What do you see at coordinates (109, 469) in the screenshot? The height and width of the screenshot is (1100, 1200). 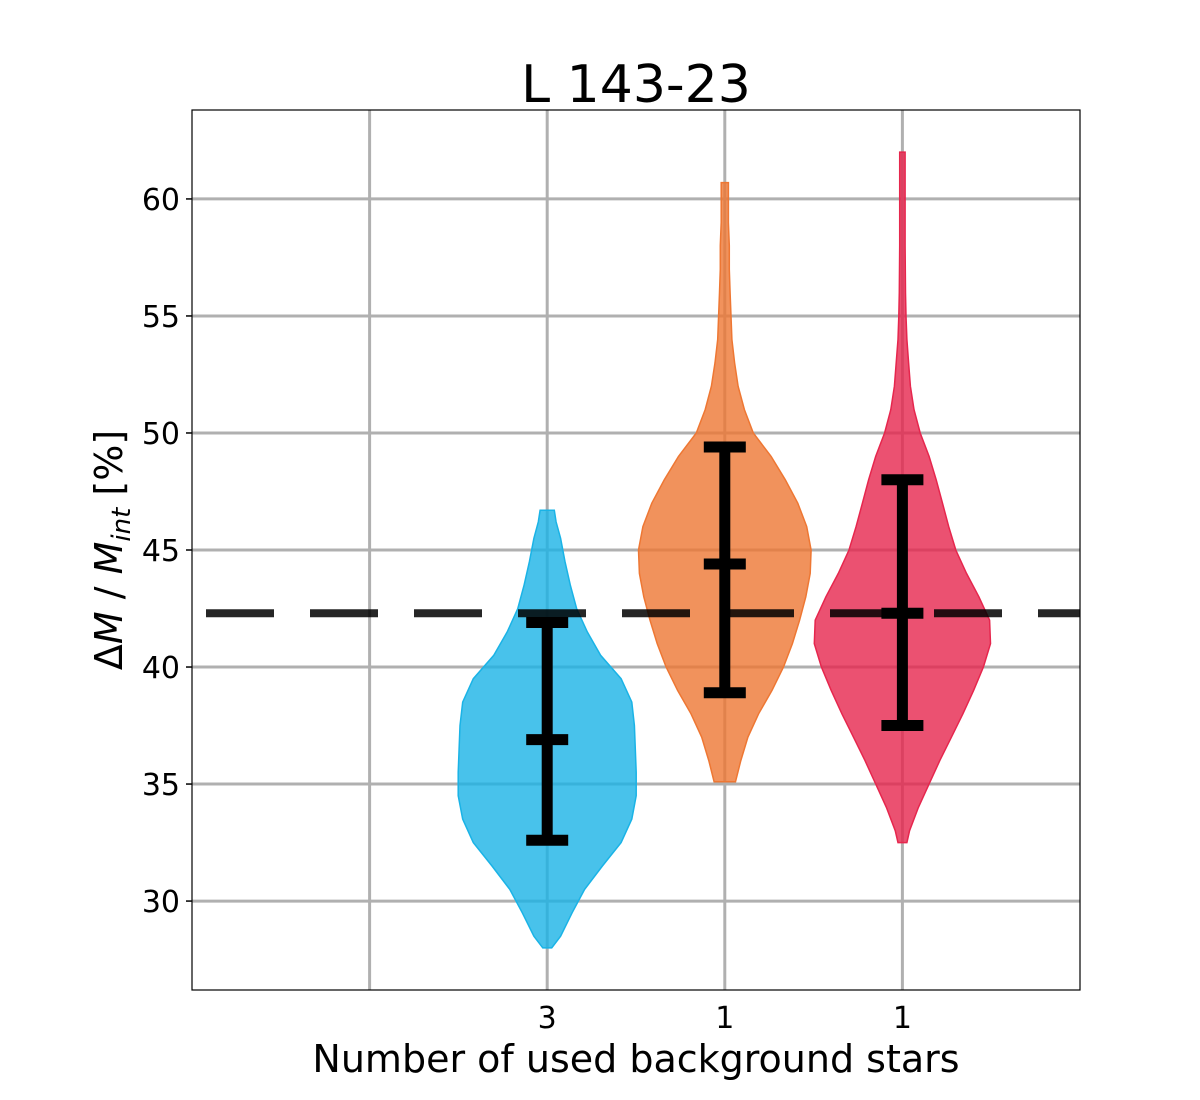 I see `y-label-unit: [%]` at bounding box center [109, 469].